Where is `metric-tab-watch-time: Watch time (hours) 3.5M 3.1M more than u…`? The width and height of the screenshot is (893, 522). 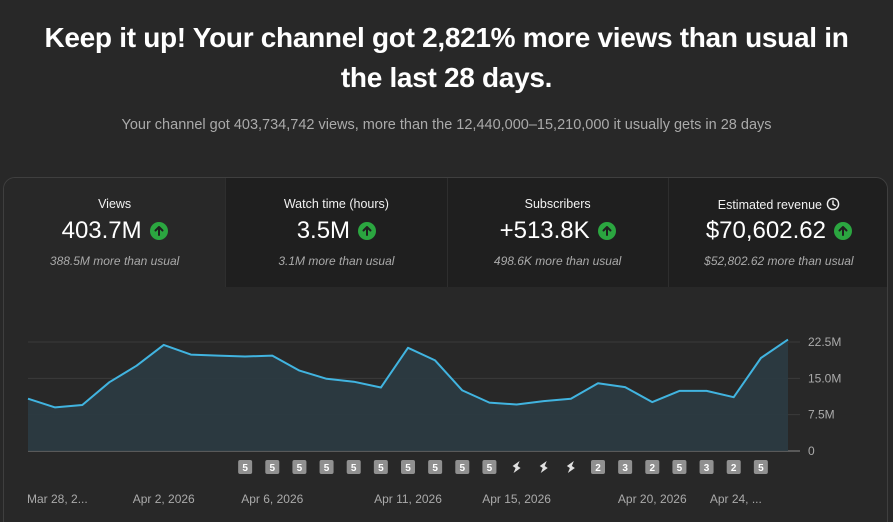 metric-tab-watch-time: Watch time (hours) 3.5M 3.1M more than u… is located at coordinates (336, 232).